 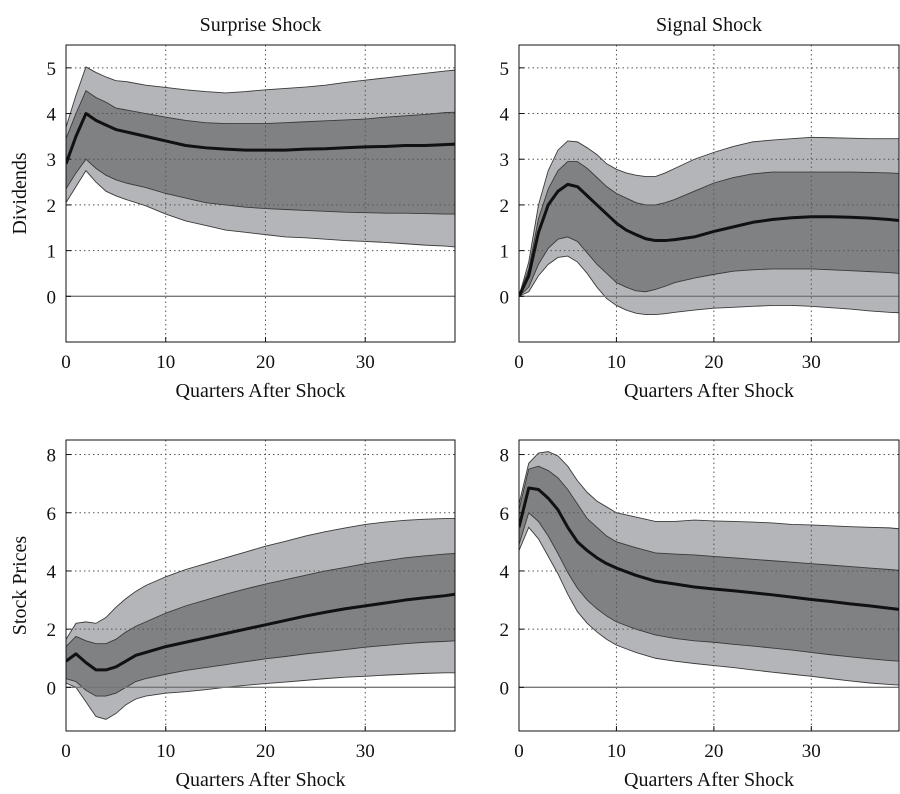 I want to click on y-axis-label: Stock Prices, so click(x=20, y=586).